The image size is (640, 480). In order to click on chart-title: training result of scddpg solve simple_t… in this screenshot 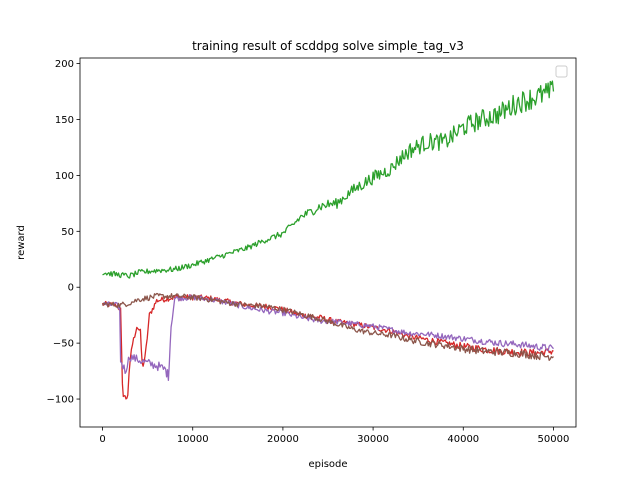, I will do `click(328, 46)`.